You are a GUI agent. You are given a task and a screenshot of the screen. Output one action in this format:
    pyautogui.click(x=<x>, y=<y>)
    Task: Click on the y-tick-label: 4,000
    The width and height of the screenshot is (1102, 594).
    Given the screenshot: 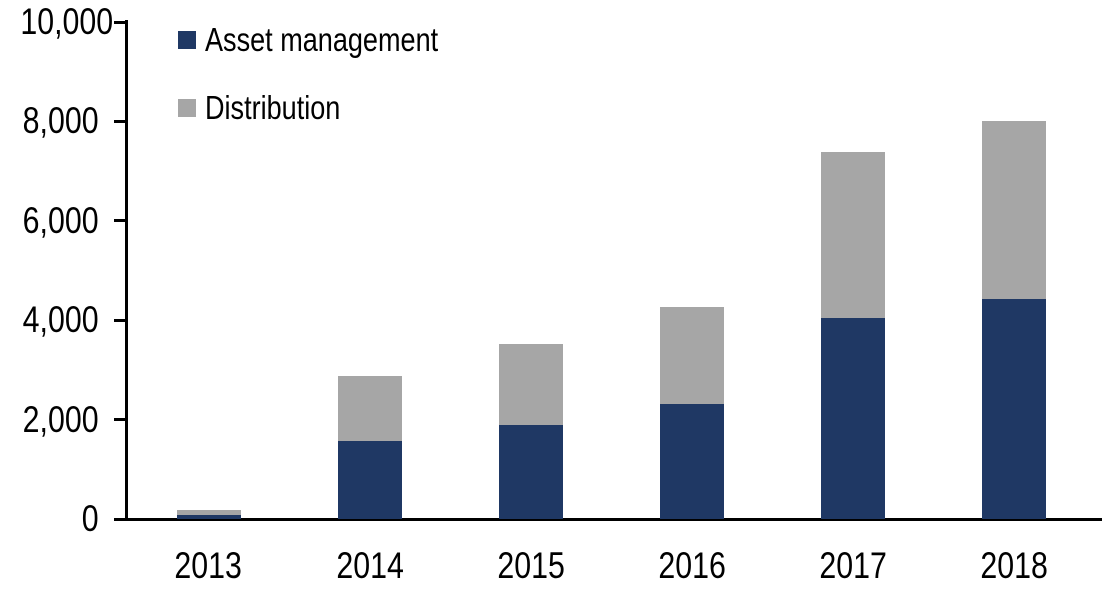 What is the action you would take?
    pyautogui.click(x=49, y=320)
    